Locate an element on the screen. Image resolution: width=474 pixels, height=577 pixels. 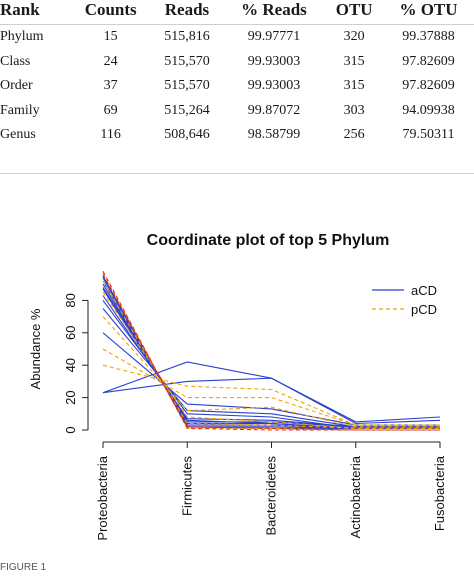
x-tick-label: Actinobacteria is located at coordinates (355, 496).